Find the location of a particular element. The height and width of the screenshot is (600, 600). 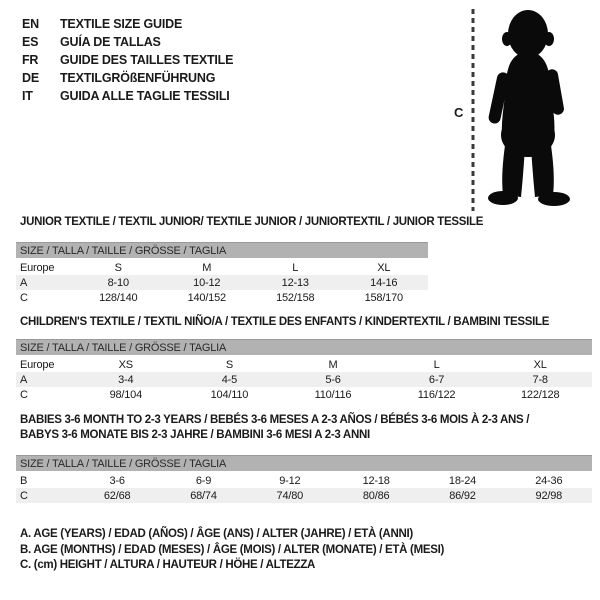

language-row: DE TEXTILGRÖßENFÜHRUNG is located at coordinates (127, 78).